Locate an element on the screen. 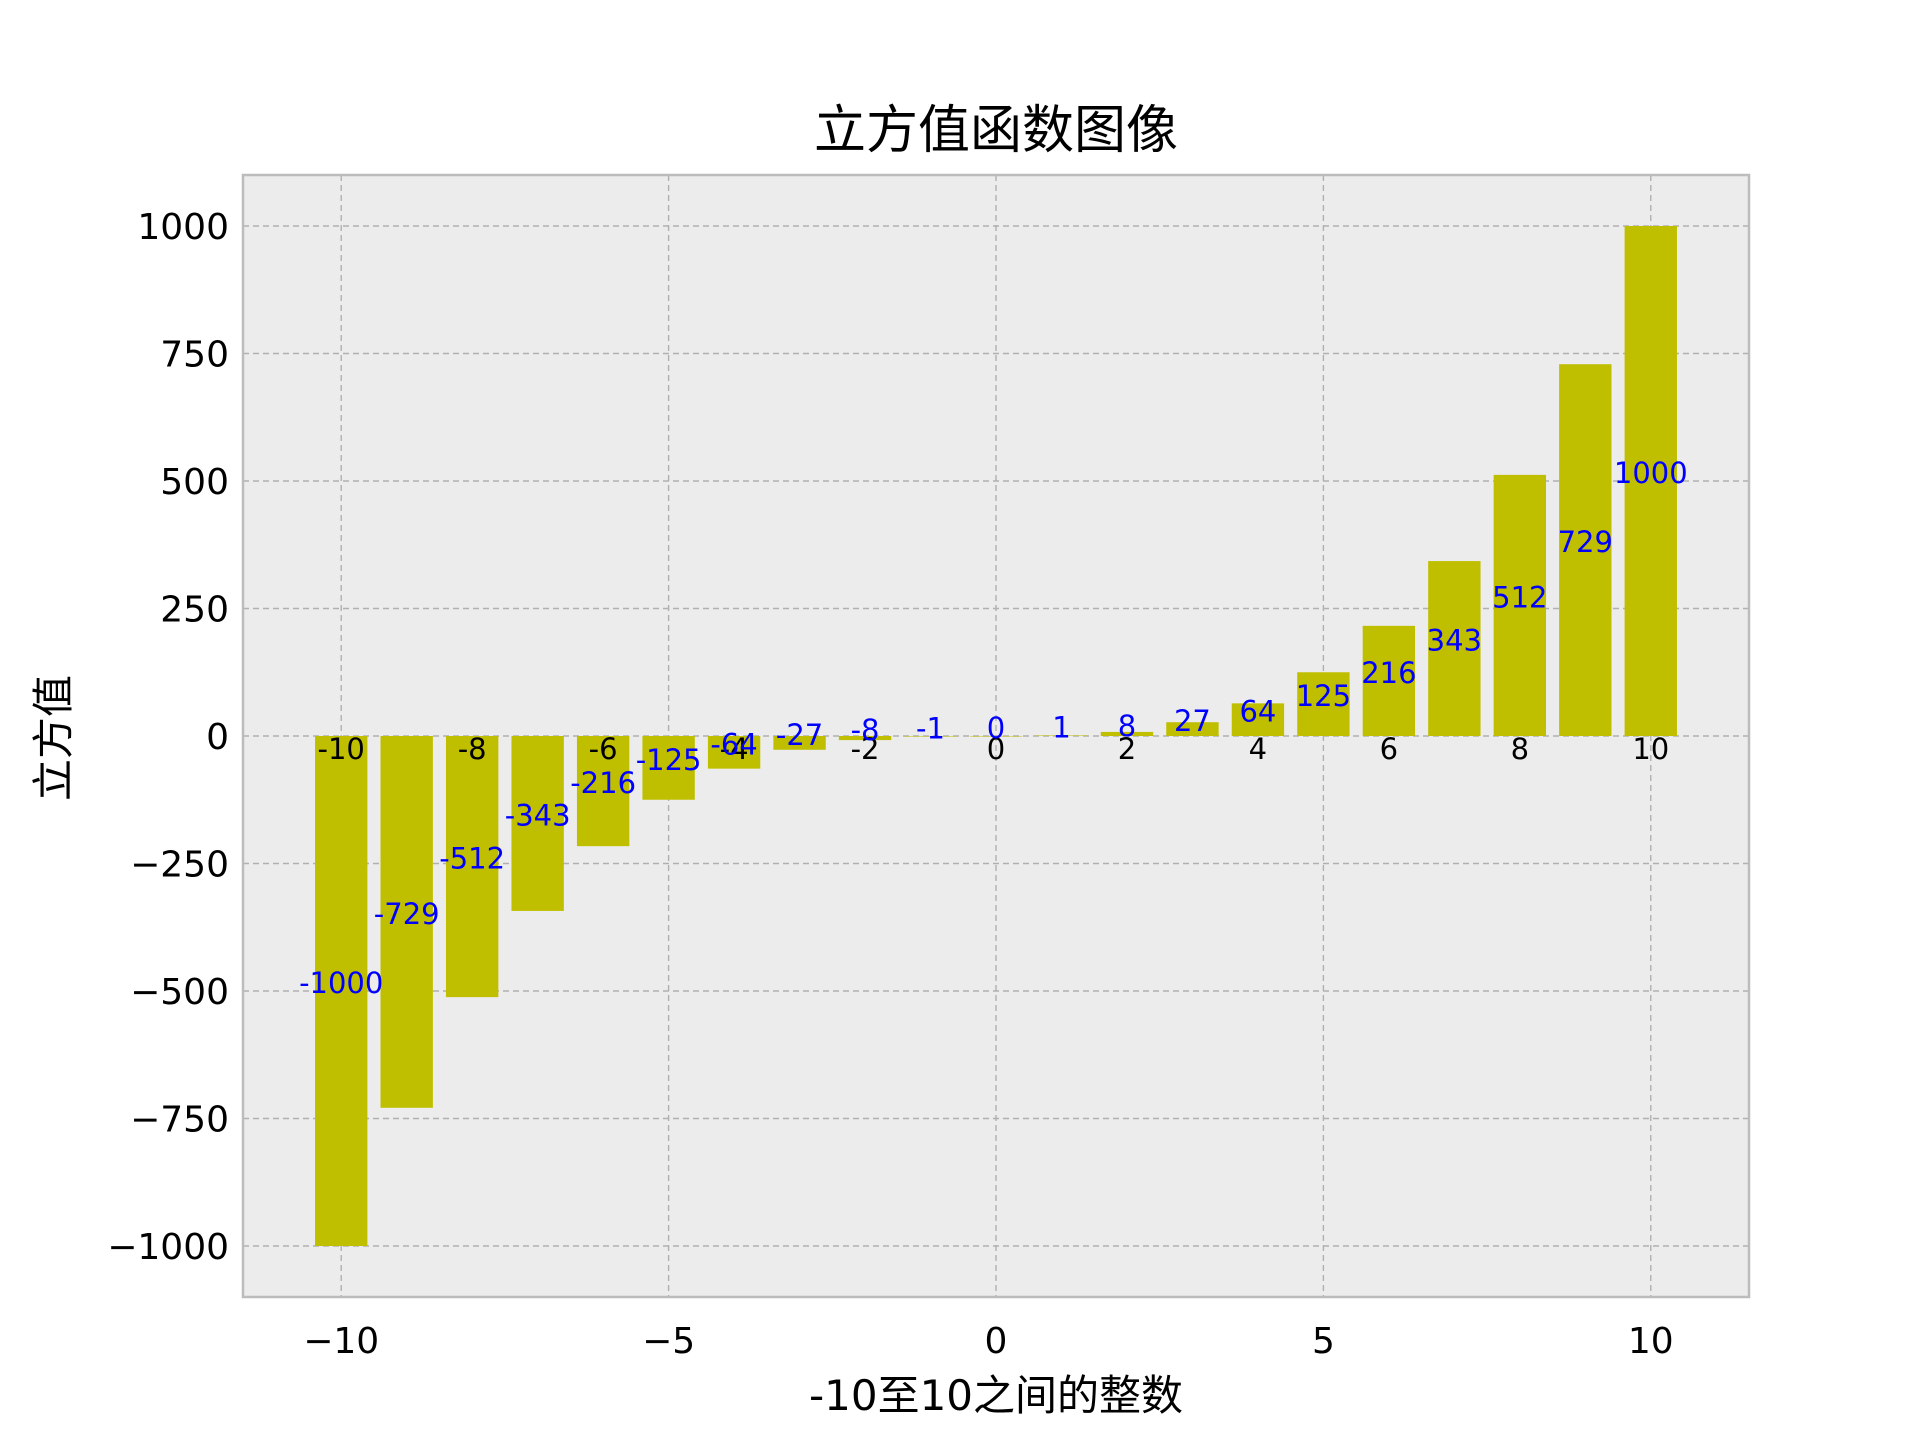  bar-value-label: 27 is located at coordinates (1192, 721).